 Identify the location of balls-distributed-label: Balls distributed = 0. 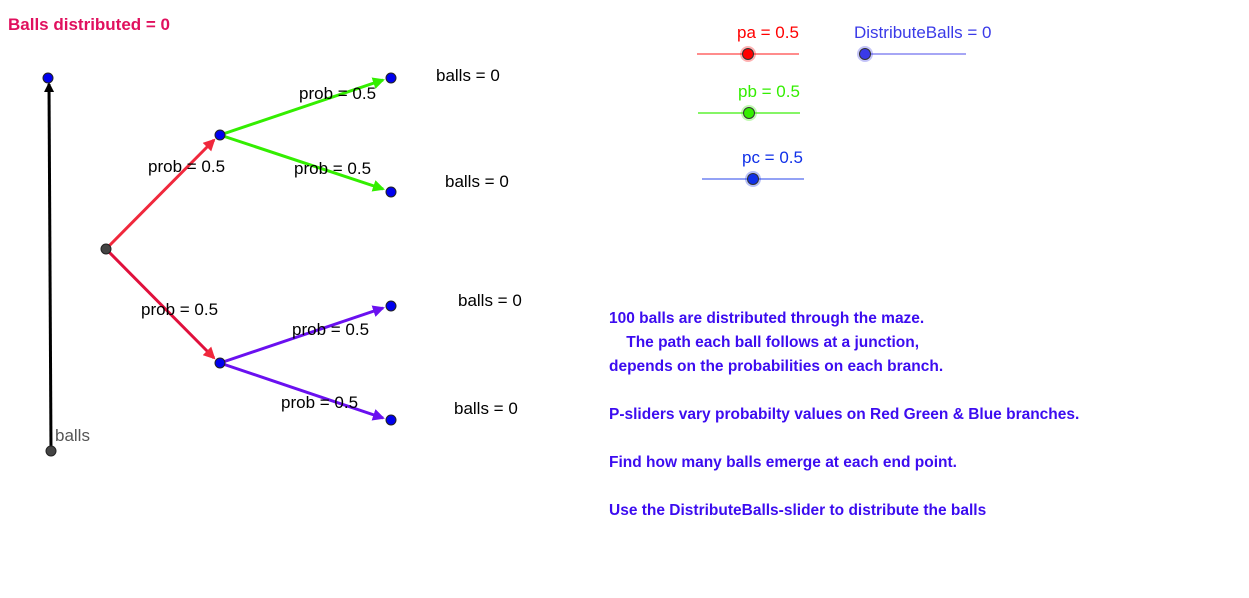
(89, 24).